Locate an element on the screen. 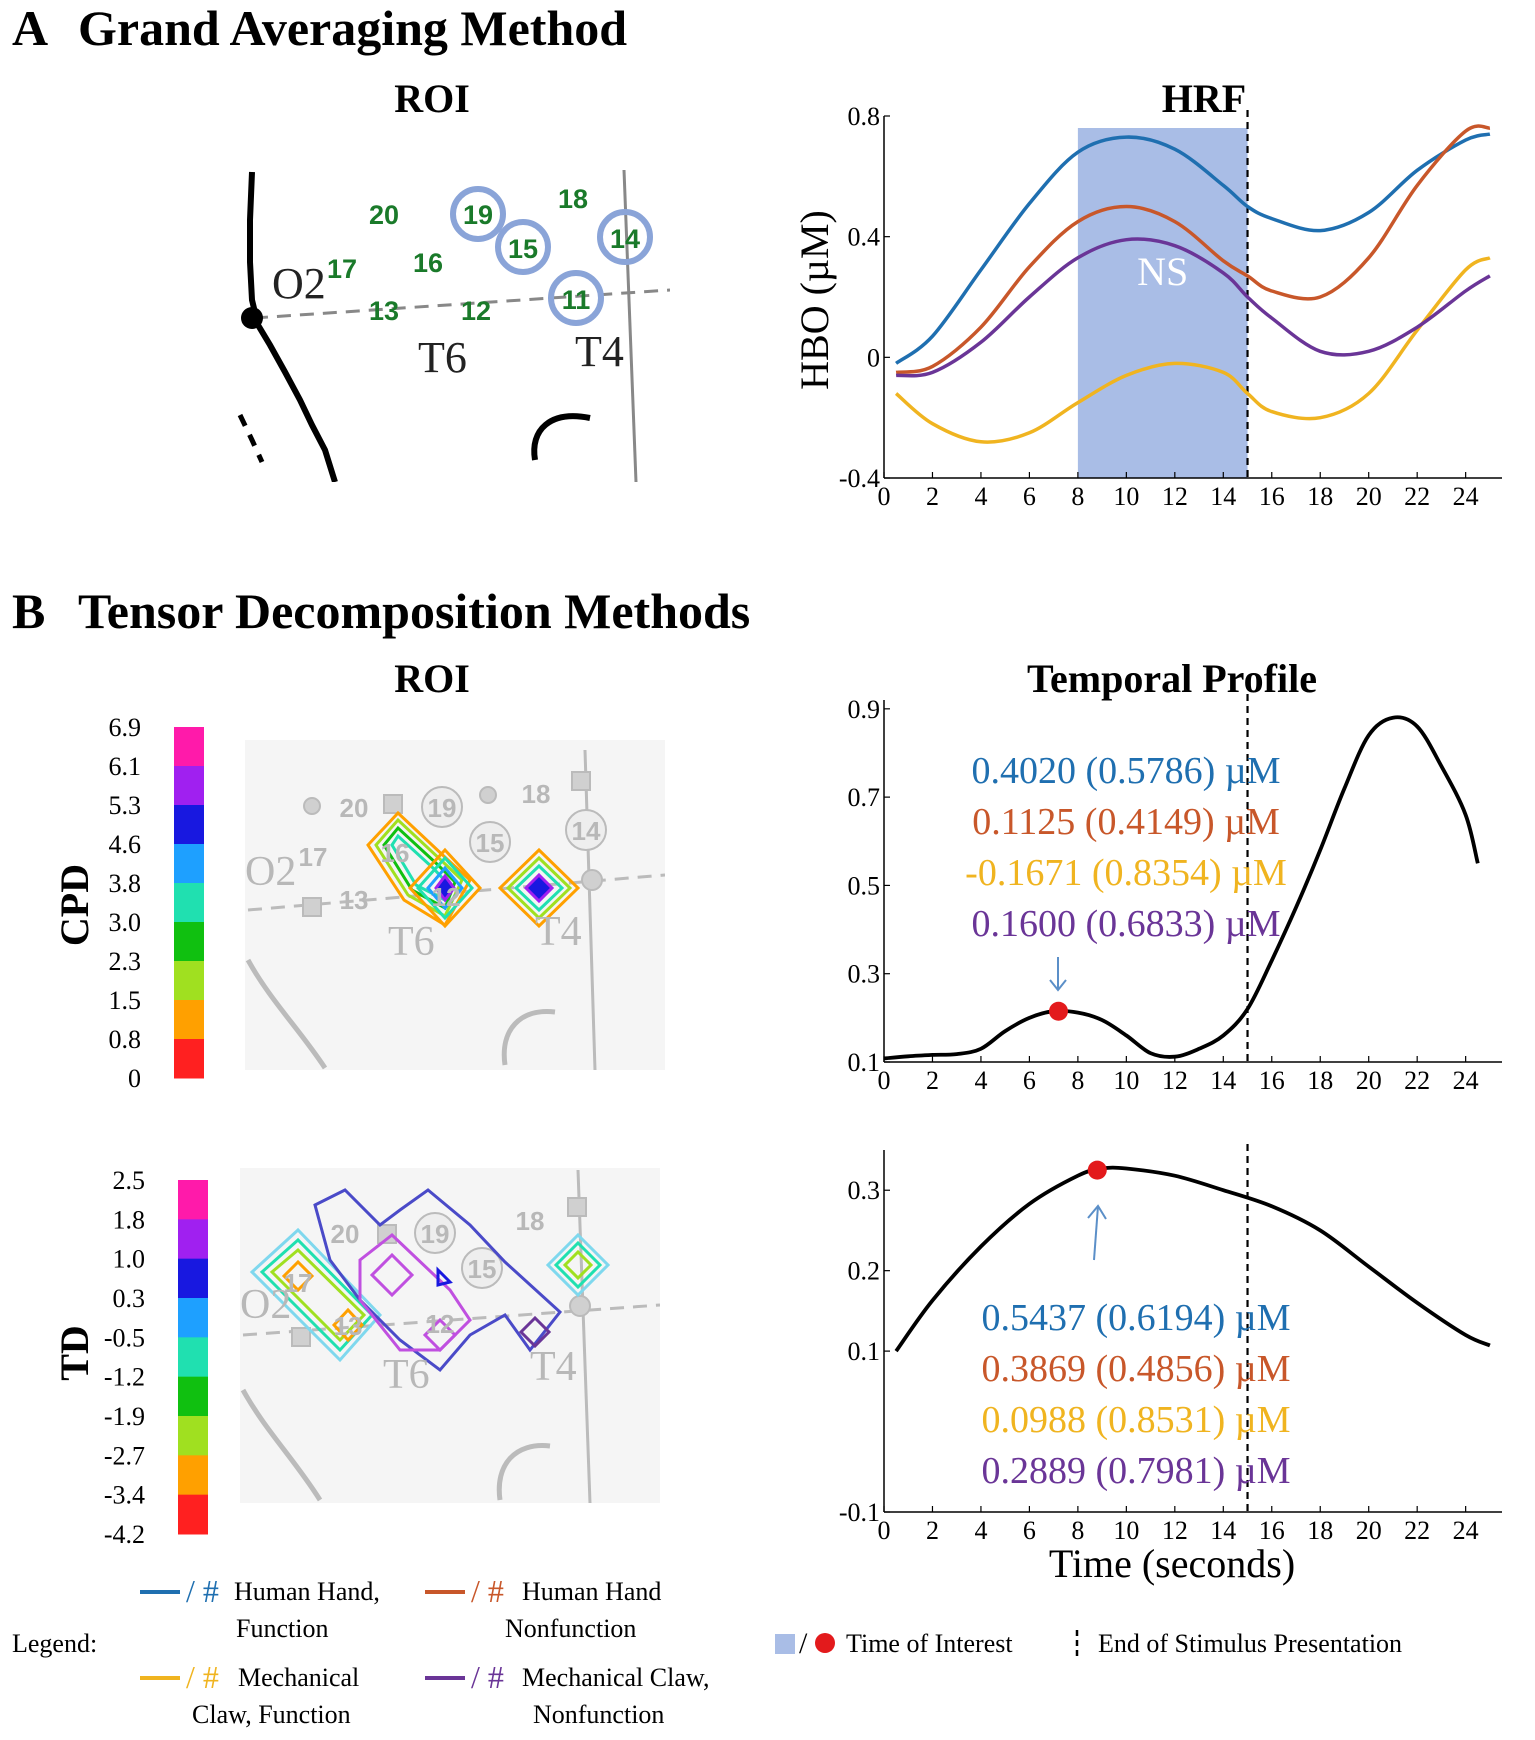 This screenshot has height=1740, width=1535. cpd-value-human-hand-nonfunction: 0.1125 (0.4149) µM is located at coordinates (1126, 822).